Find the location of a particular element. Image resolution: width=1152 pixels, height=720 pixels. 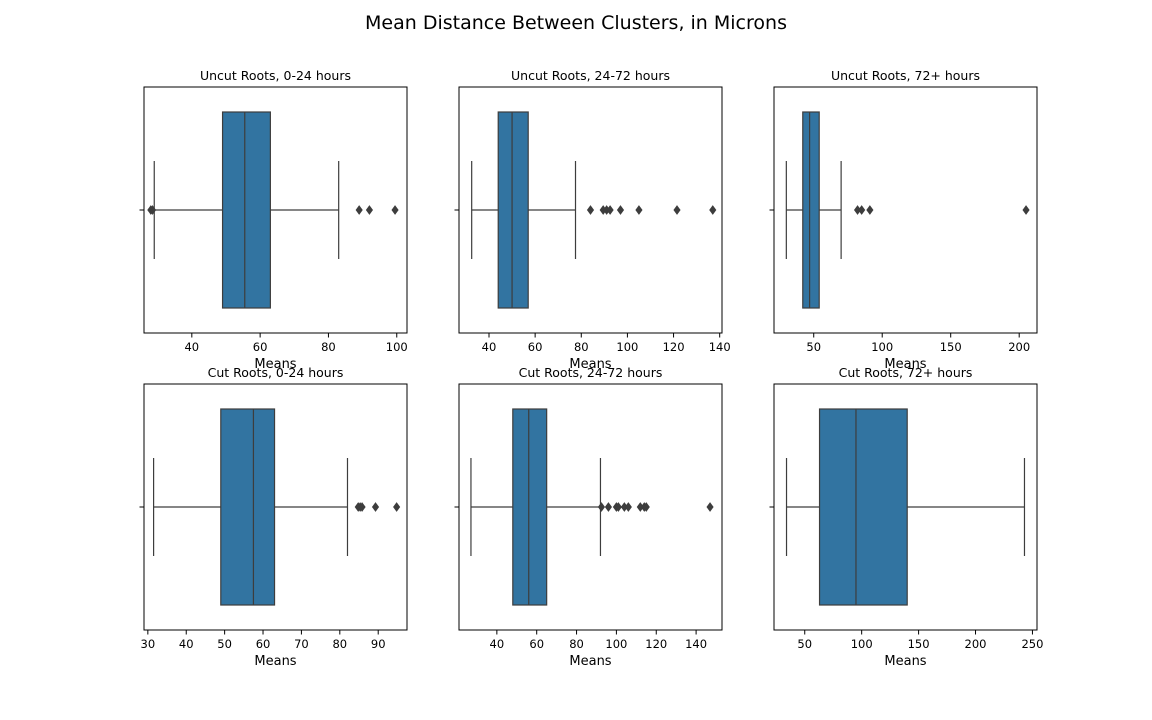

x-tick-label: 250 is located at coordinates (1032, 644).